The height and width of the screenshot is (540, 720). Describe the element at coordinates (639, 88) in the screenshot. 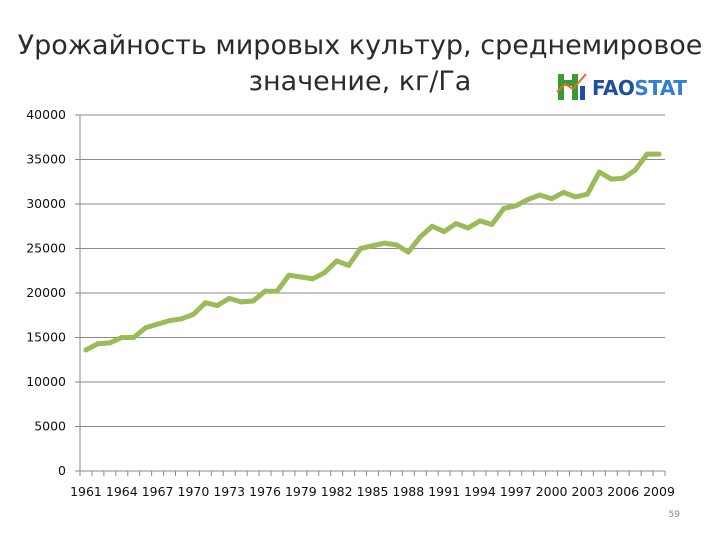

I see `faostat-logo-text: FAOSTAT` at that location.